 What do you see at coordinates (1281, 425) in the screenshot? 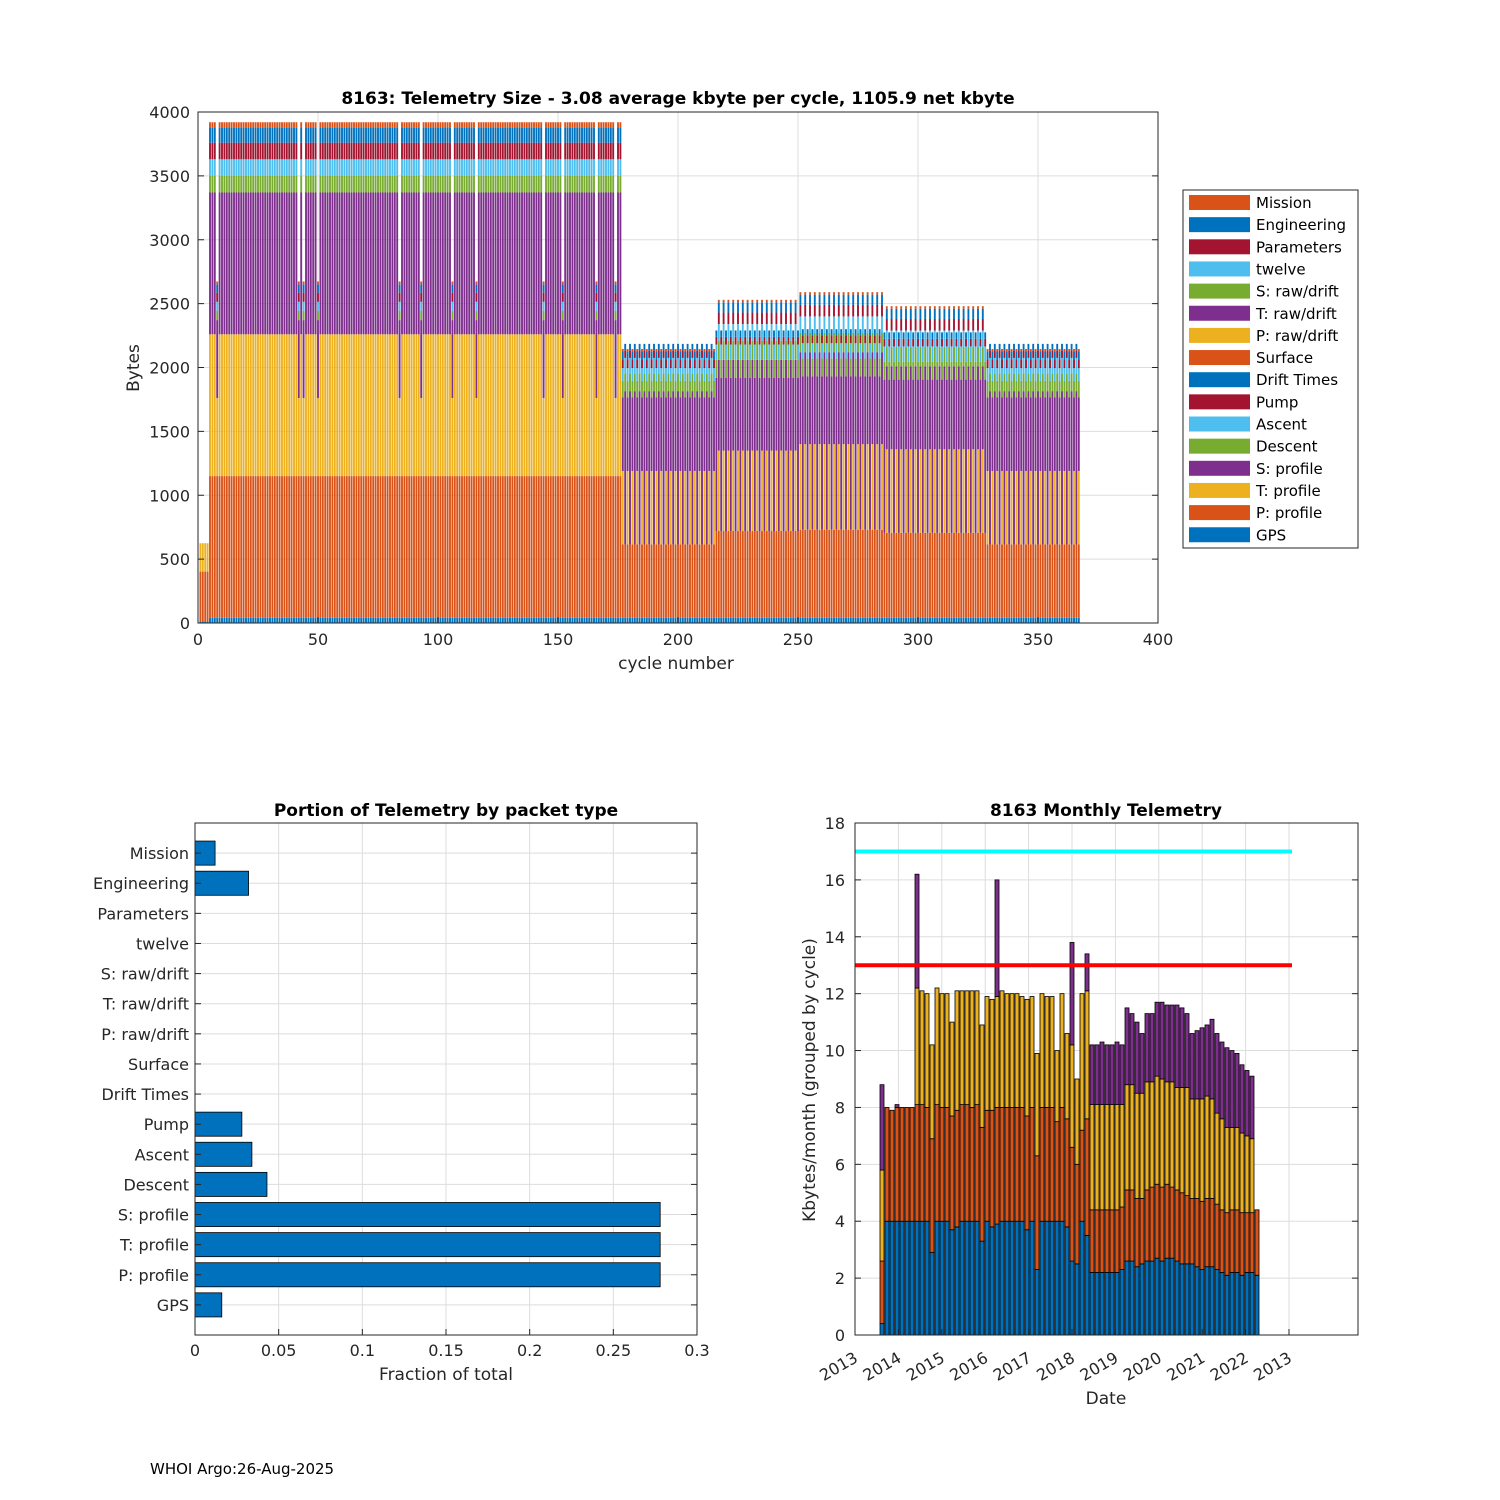
I see `legend-label: Ascent` at bounding box center [1281, 425].